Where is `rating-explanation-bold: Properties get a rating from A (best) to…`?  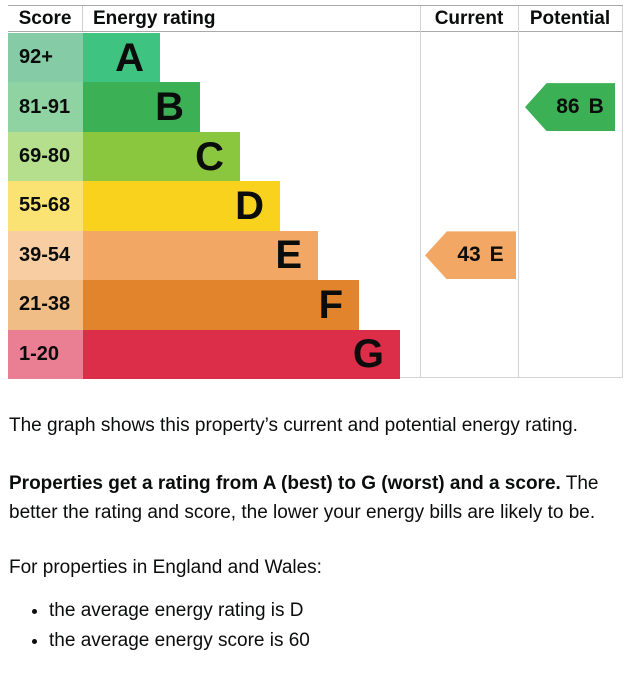
rating-explanation-bold: Properties get a rating from A (best) to… is located at coordinates (285, 483).